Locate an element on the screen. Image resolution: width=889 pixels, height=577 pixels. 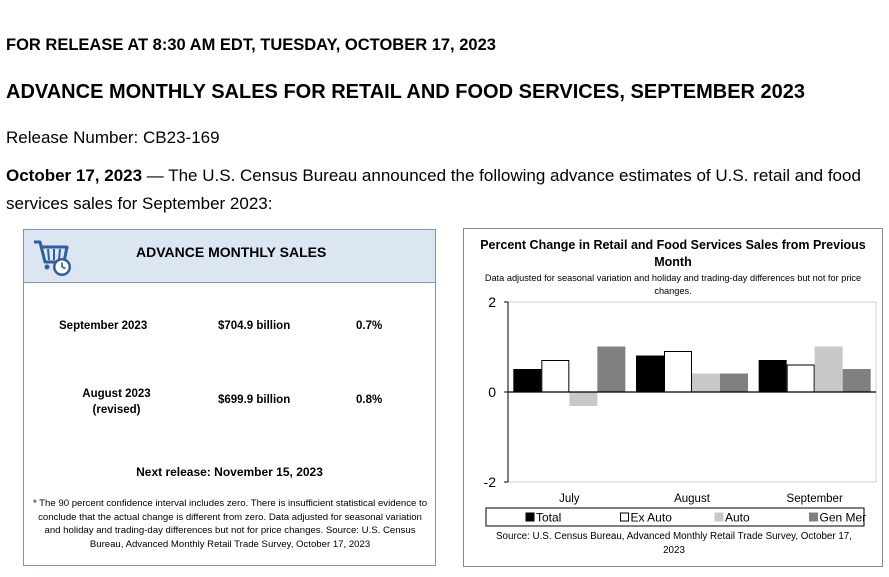
next-release: Next release: November 15, 2023 is located at coordinates (229, 472).